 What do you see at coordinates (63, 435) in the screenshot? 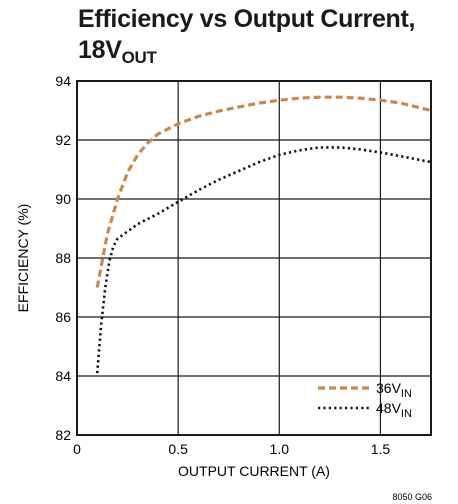
I see `y-tick-label: 82` at bounding box center [63, 435].